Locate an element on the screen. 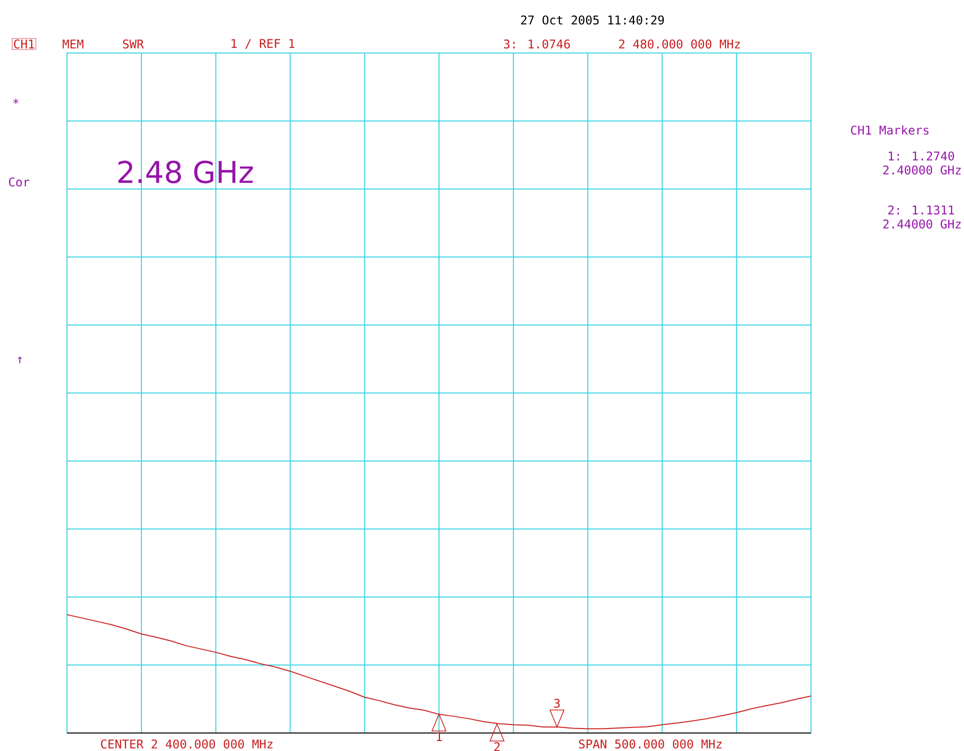 The width and height of the screenshot is (964, 751). text: CH1 Markers is located at coordinates (889, 130).